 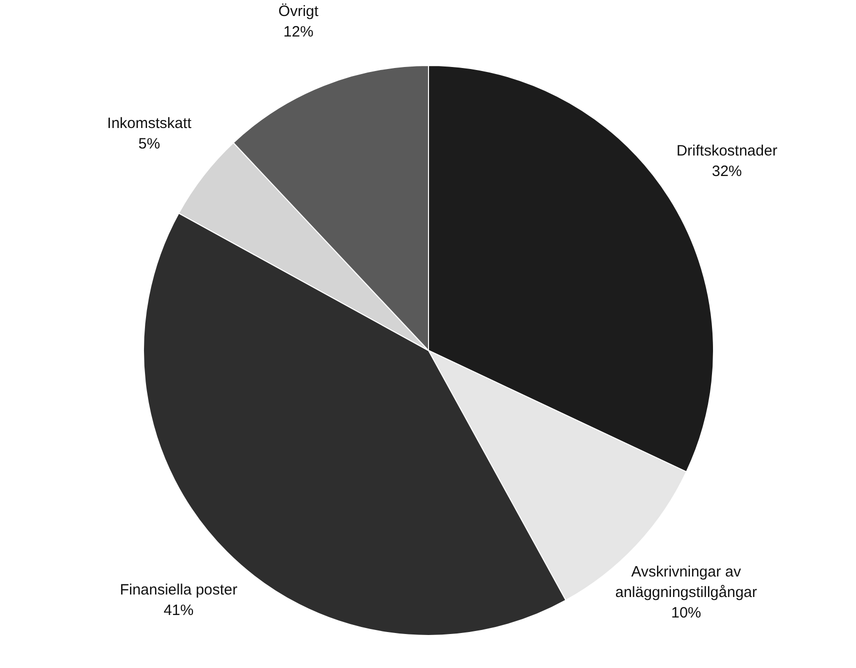 I want to click on slice-label: Inkomstskatt, so click(x=149, y=123).